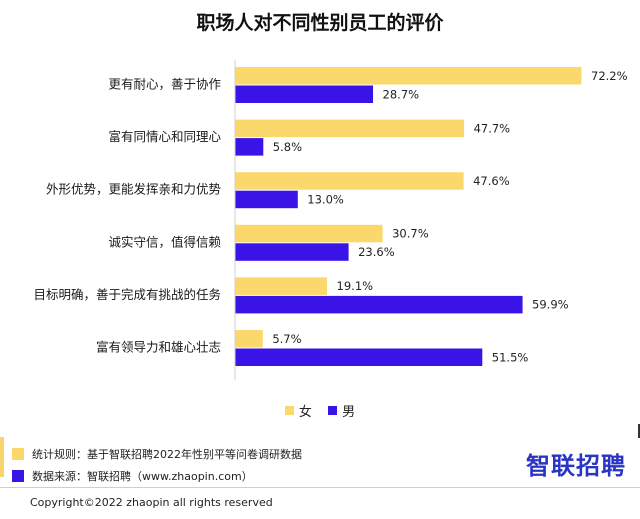 The height and width of the screenshot is (519, 640). Describe the element at coordinates (134, 189) in the screenshot. I see `category-label: 外形优势，更能发挥亲和力优势` at that location.